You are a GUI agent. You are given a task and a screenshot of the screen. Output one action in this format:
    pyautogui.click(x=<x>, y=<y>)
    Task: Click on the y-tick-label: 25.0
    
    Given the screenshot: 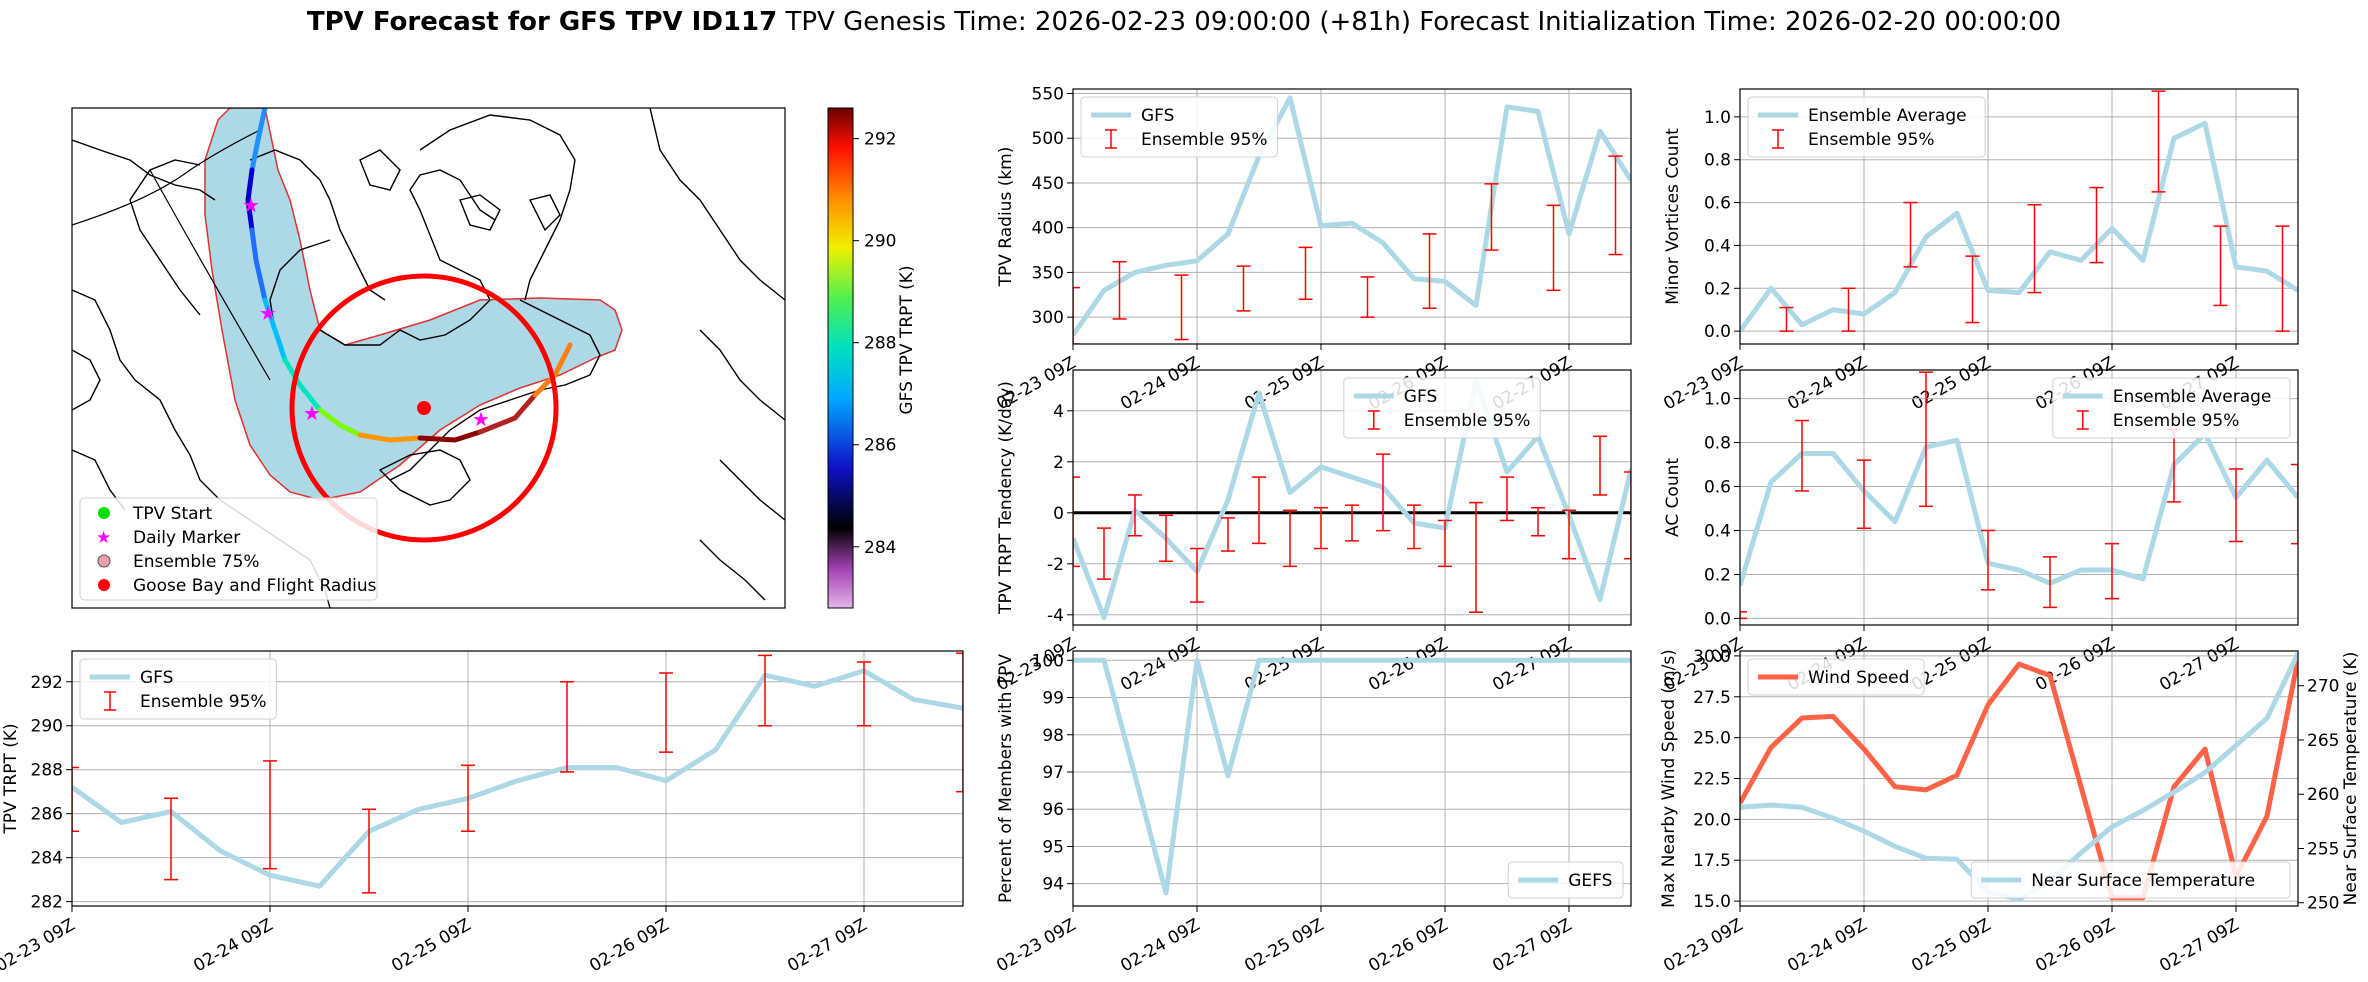 What is the action you would take?
    pyautogui.click(x=1712, y=739)
    